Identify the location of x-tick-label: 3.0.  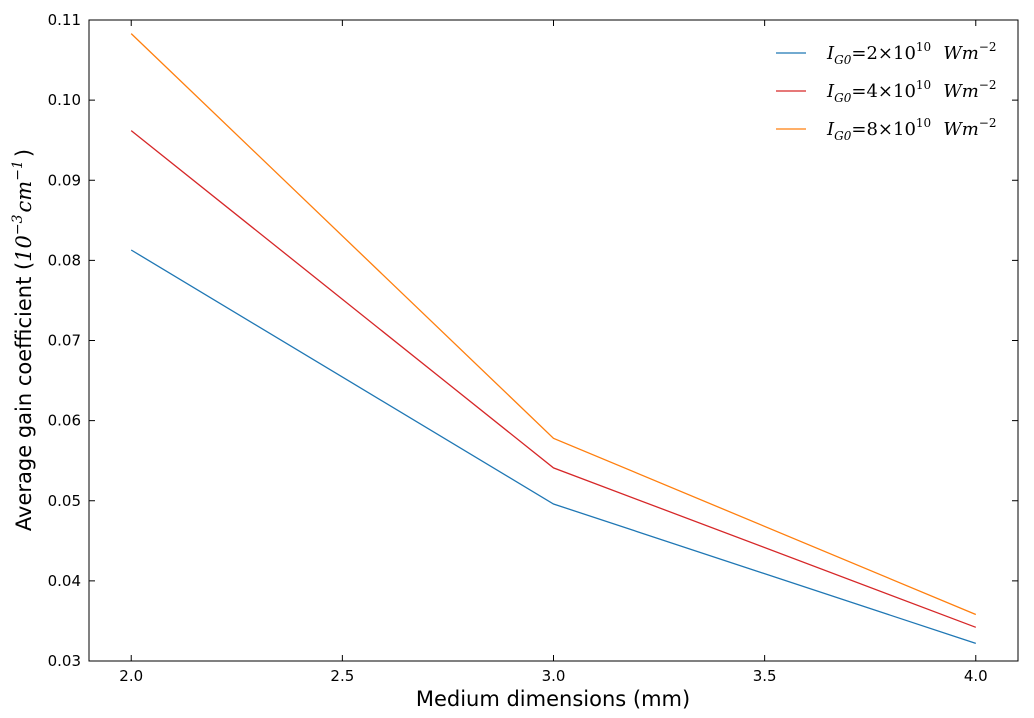
(554, 676).